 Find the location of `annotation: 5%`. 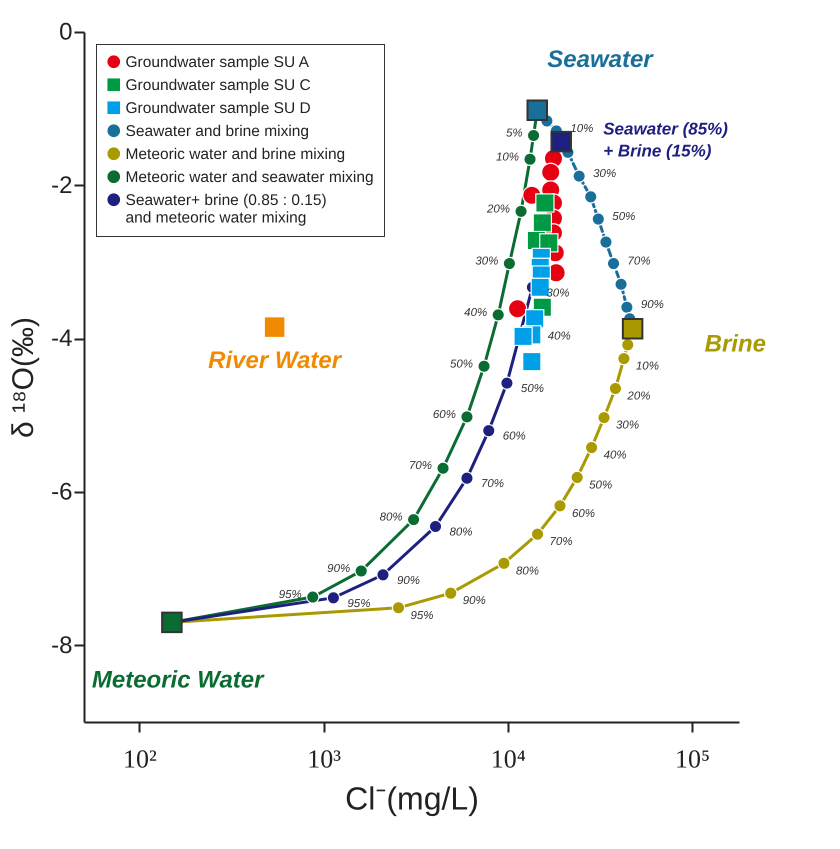

annotation: 5% is located at coordinates (514, 134).